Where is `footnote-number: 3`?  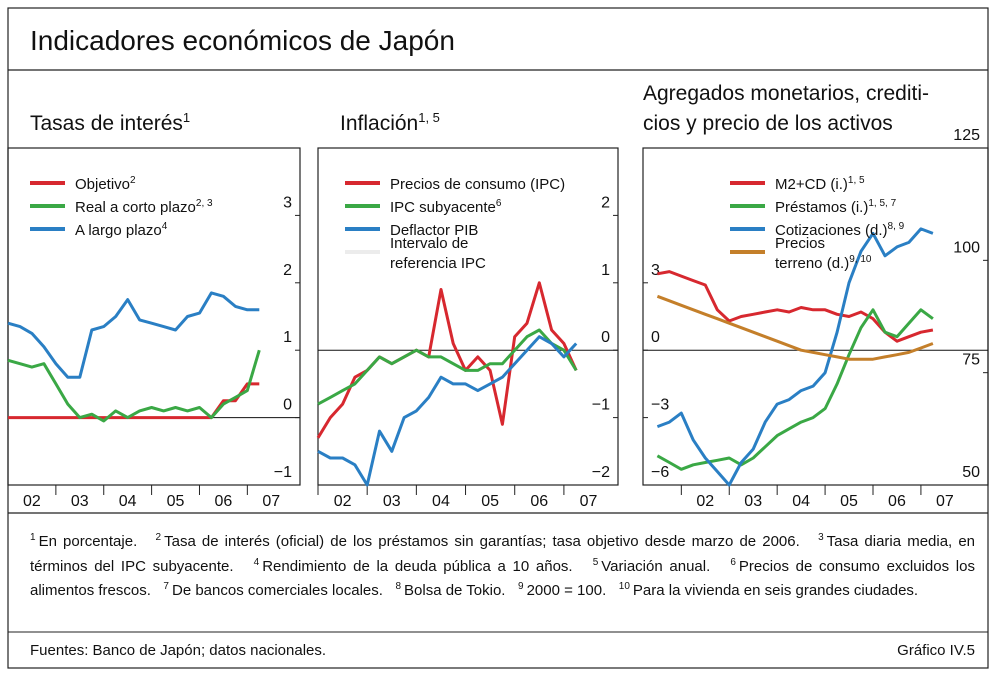 footnote-number: 3 is located at coordinates (821, 537).